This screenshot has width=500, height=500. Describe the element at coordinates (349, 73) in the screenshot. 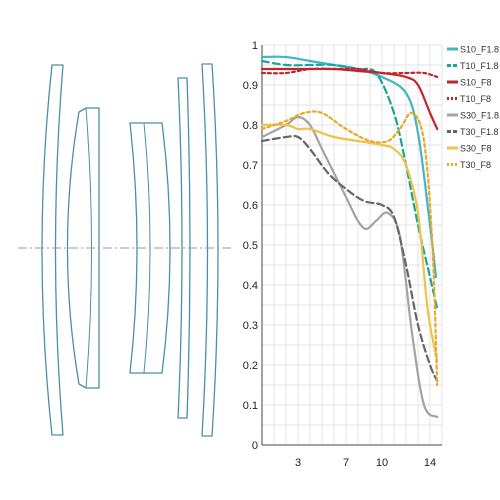

I see `series-line-T10_F8` at that location.